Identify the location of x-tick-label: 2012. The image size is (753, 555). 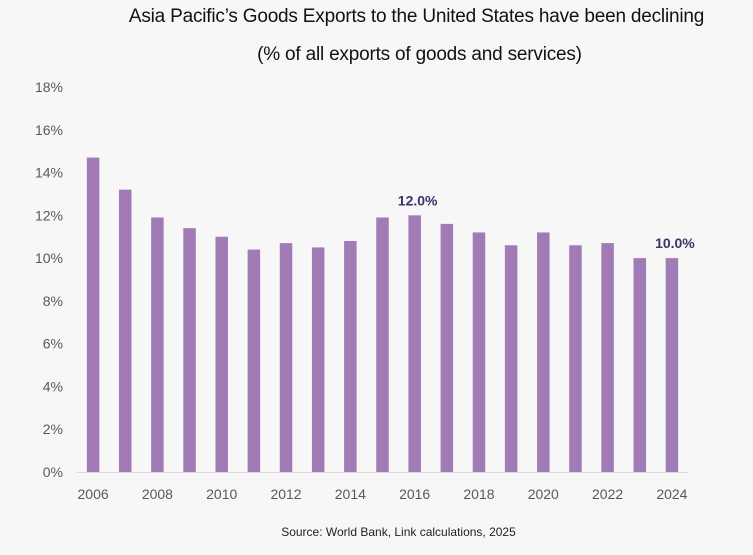
(285, 494).